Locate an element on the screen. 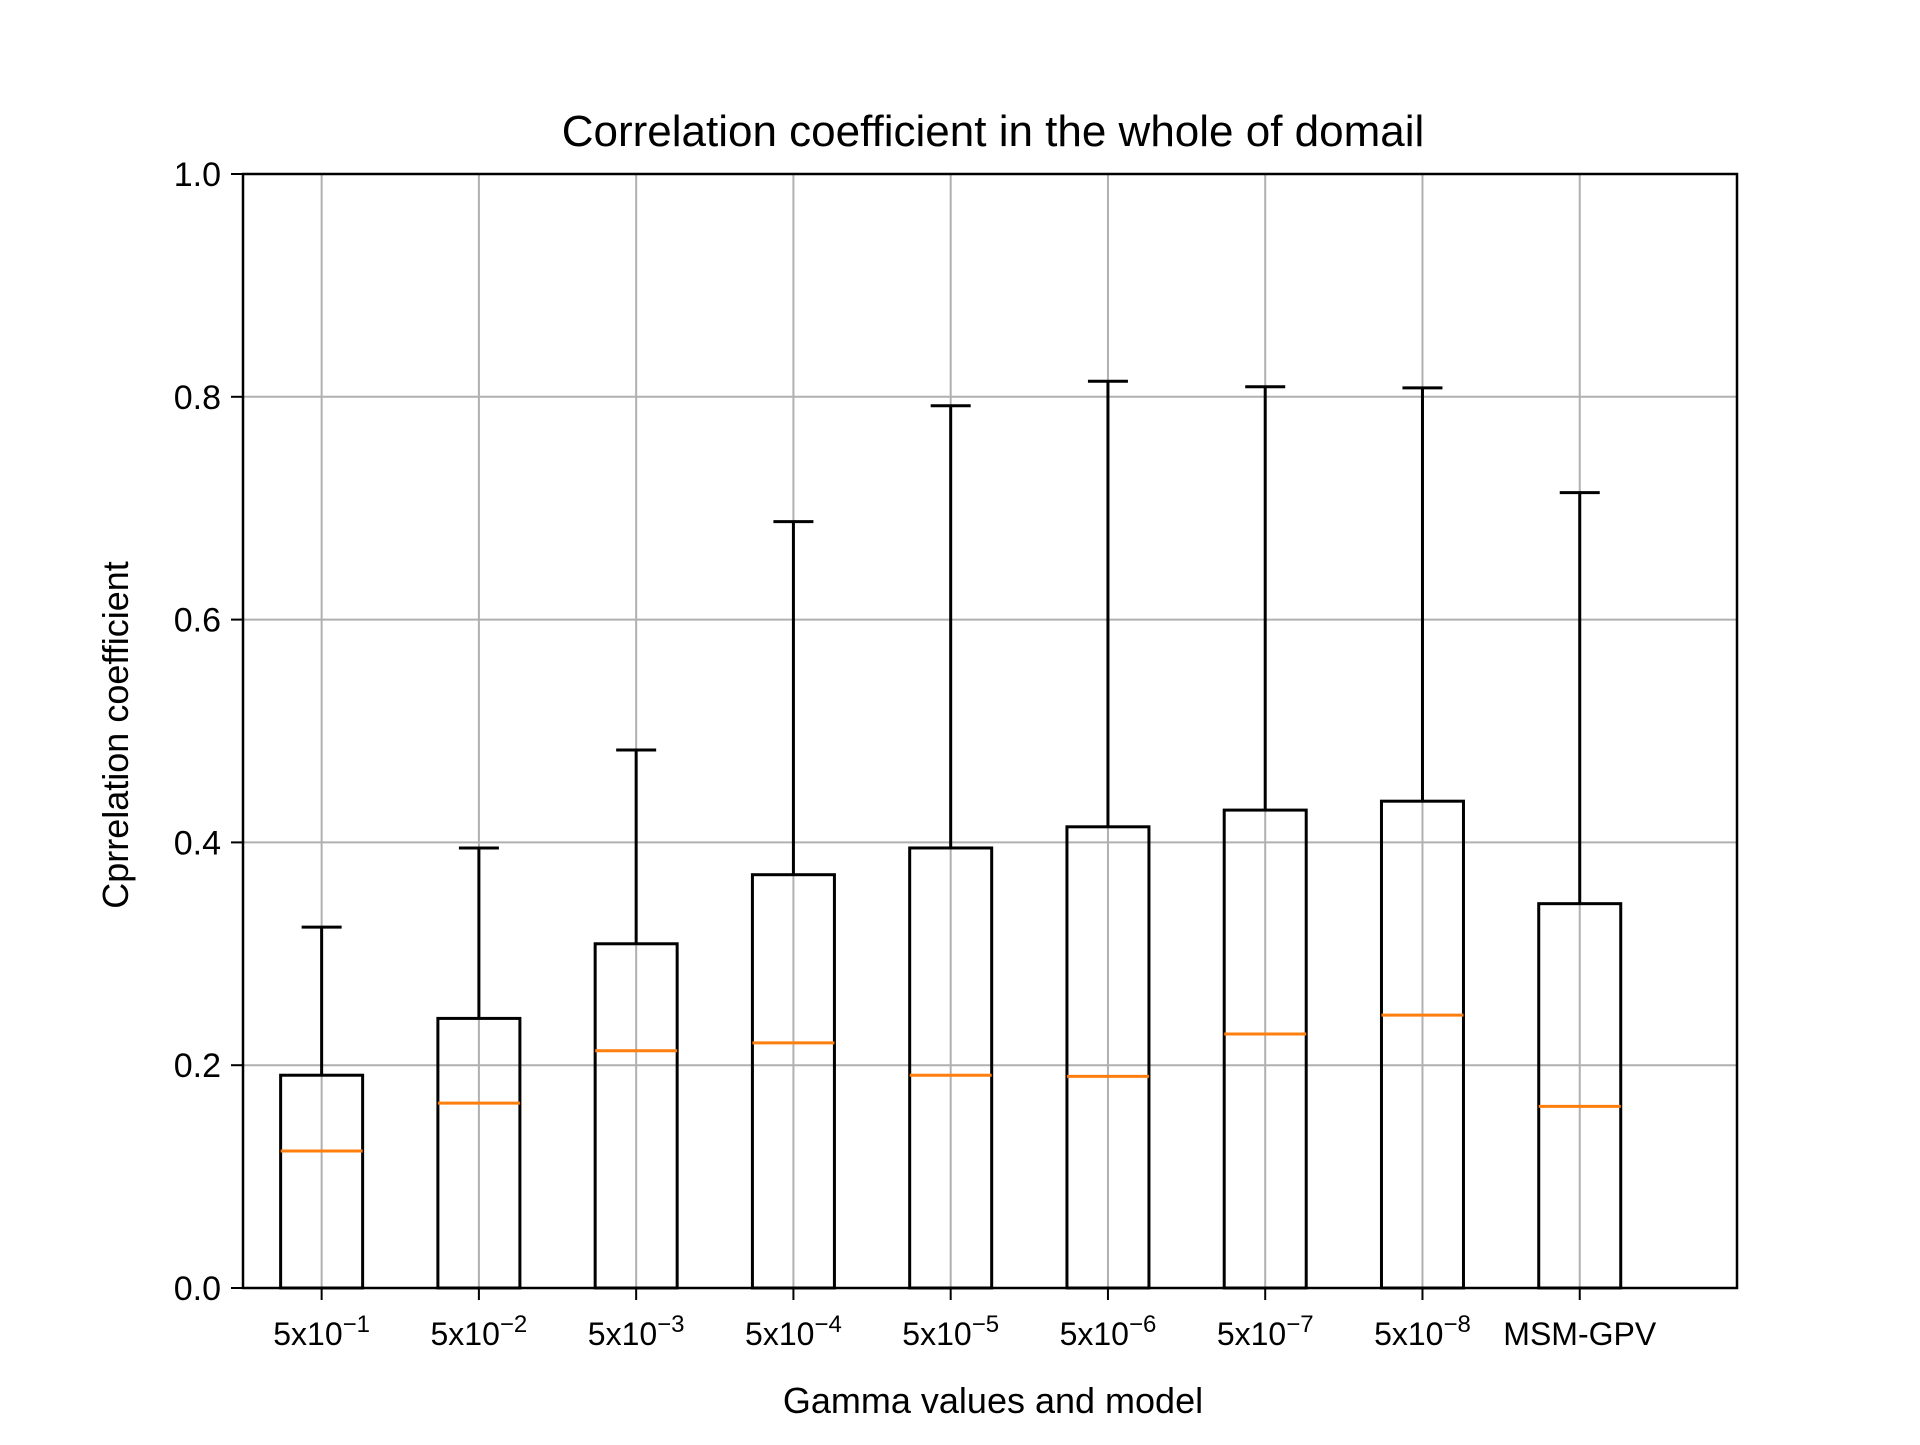  x-tick-label: 5x10⁻³ is located at coordinates (636, 1331).